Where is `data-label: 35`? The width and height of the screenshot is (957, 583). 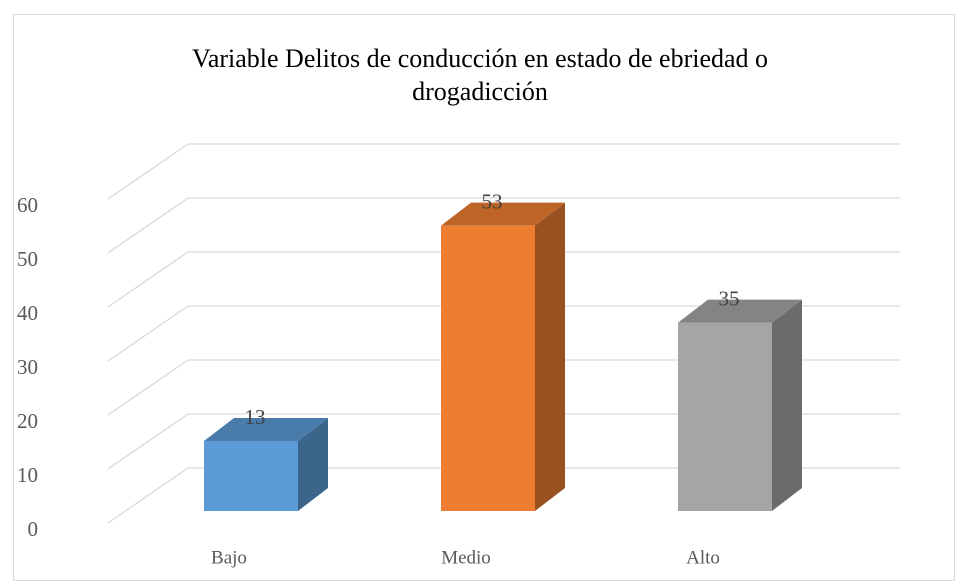 data-label: 35 is located at coordinates (729, 298).